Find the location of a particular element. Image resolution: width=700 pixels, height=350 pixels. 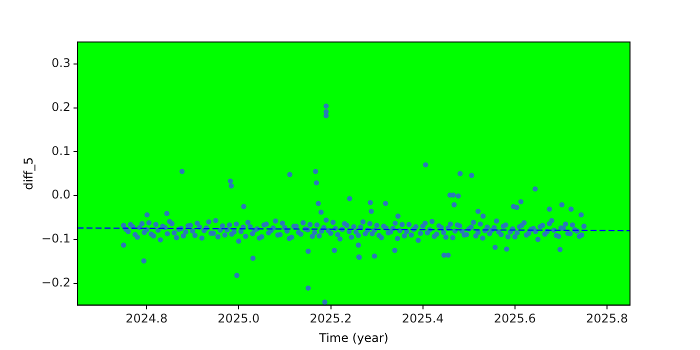

y-tick-label: 0.2 is located at coordinates (61, 107).